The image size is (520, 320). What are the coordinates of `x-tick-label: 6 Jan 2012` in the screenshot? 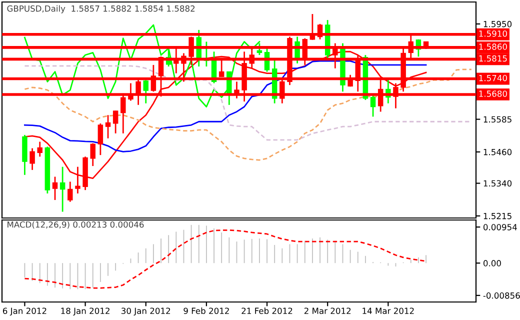 It's located at (24, 312).